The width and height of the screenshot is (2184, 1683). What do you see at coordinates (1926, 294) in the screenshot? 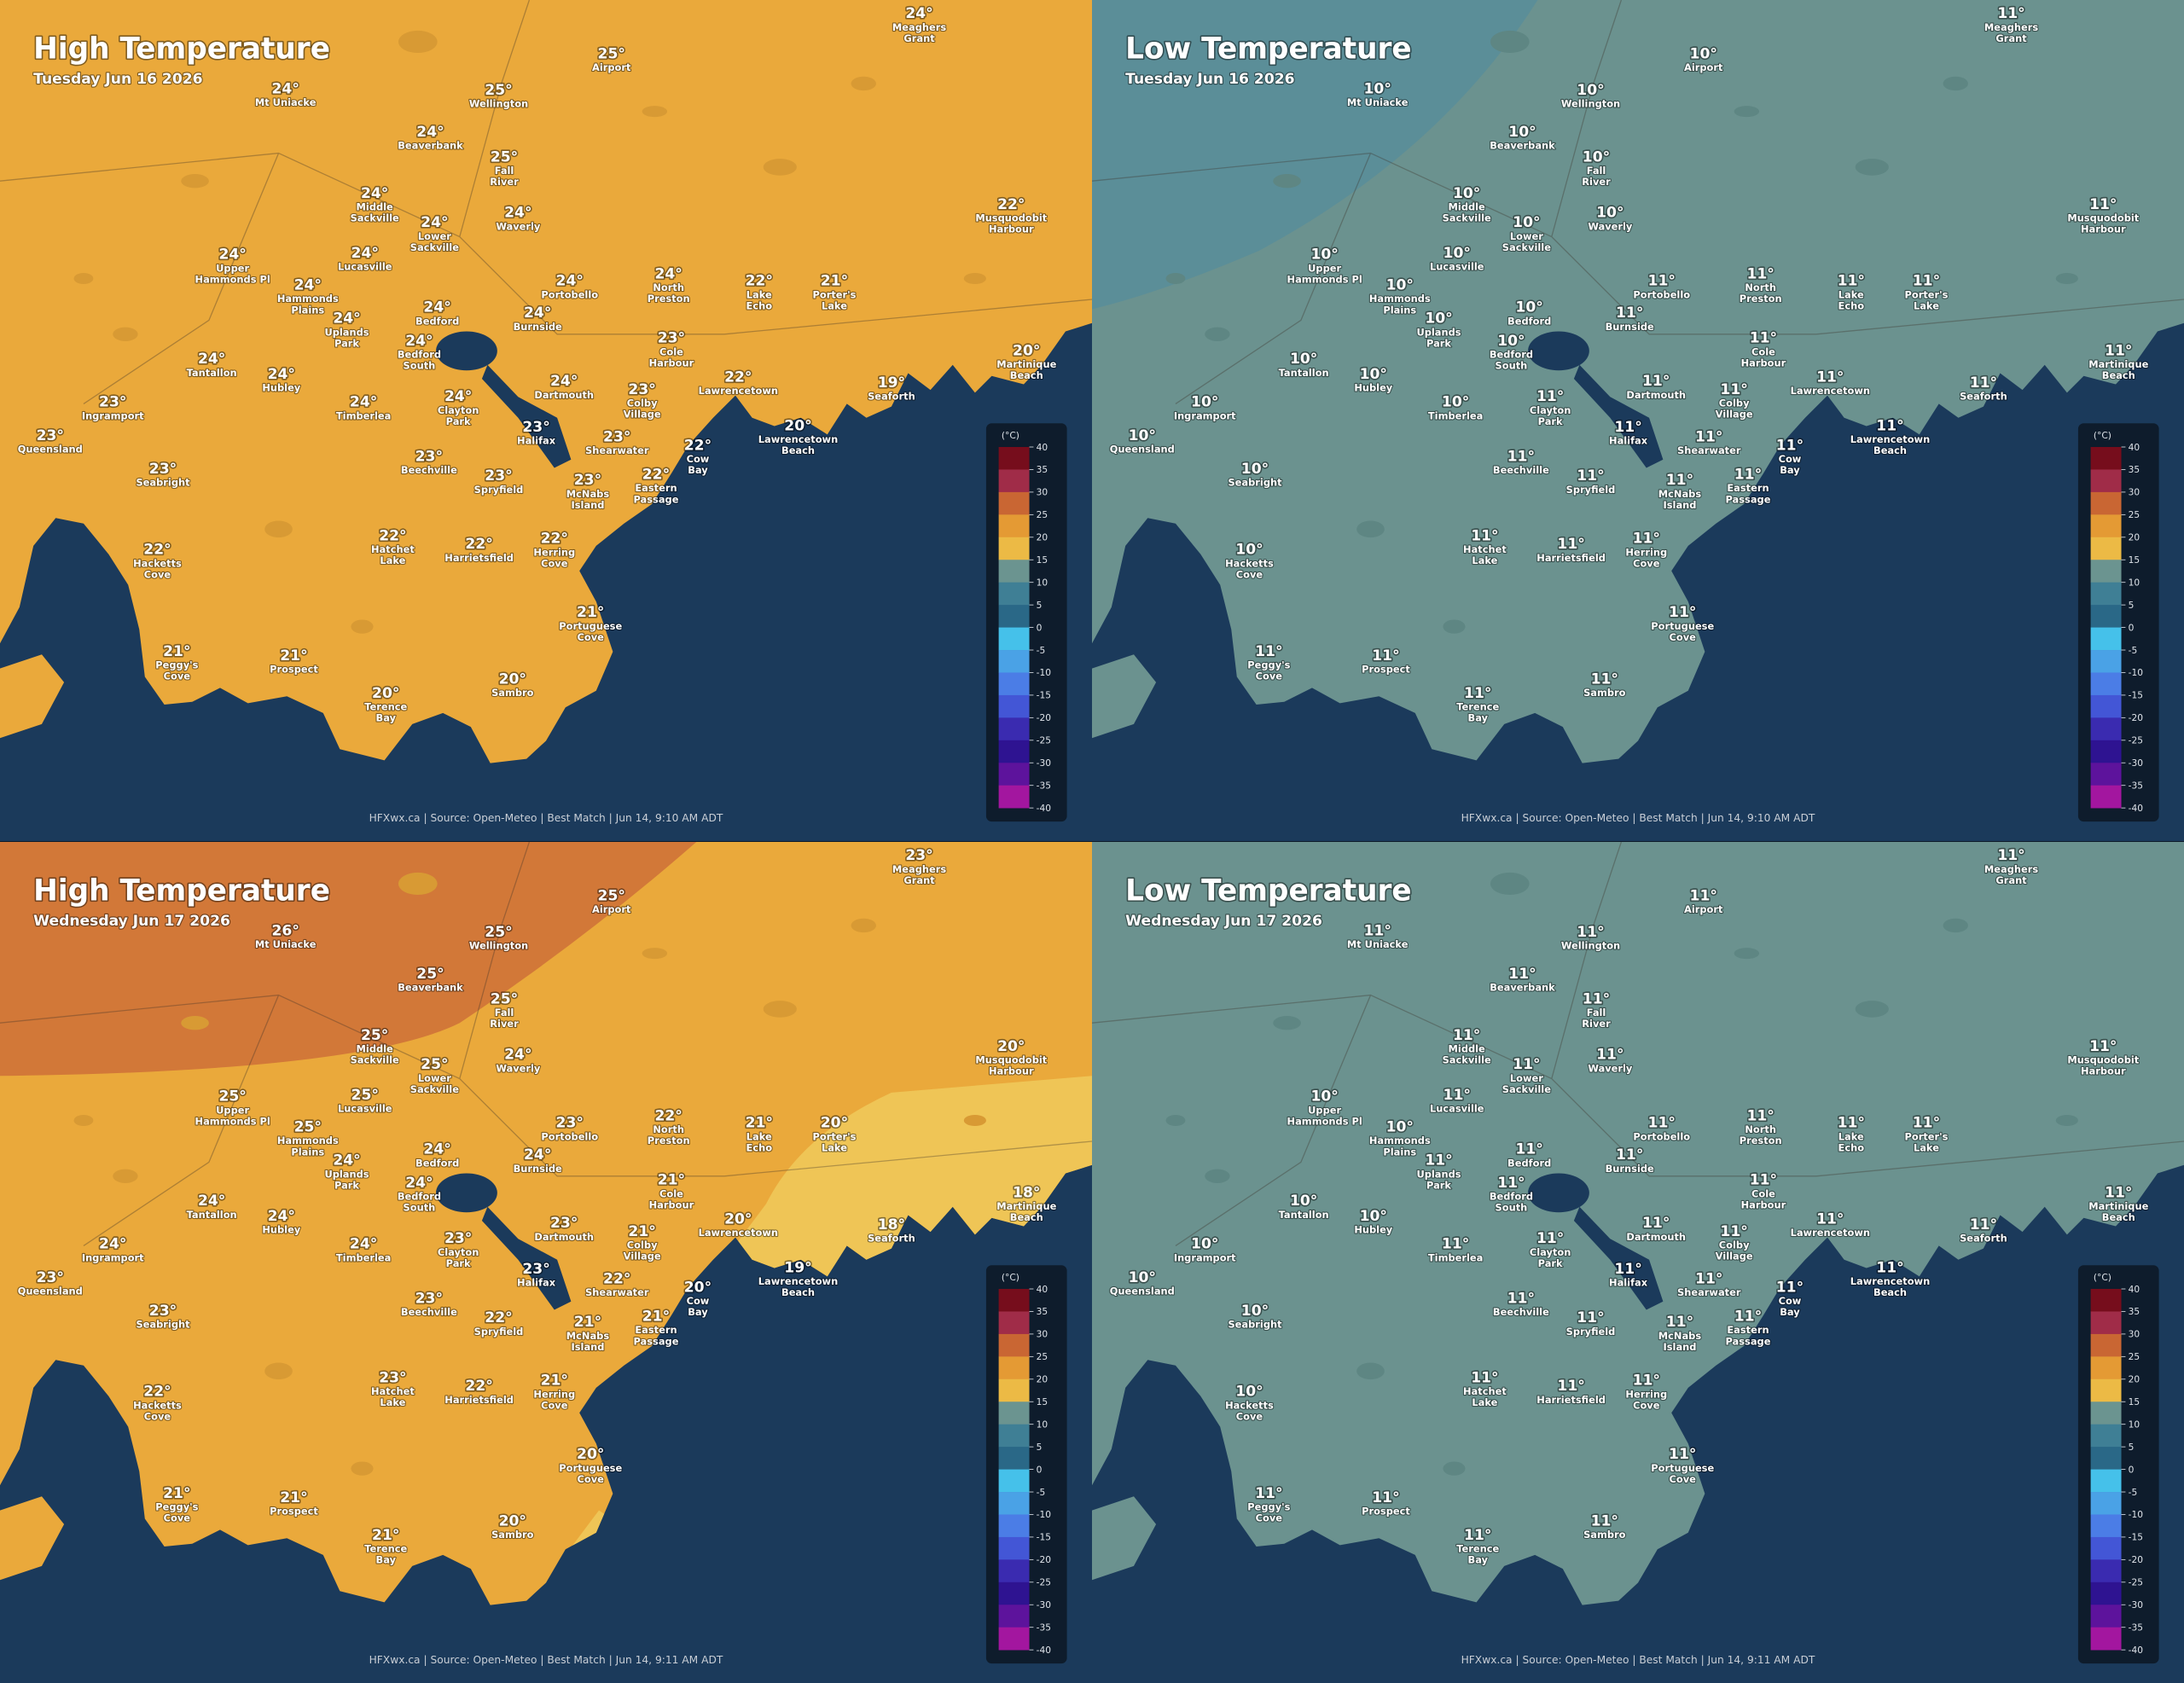
I see `place-name: Porter's` at bounding box center [1926, 294].